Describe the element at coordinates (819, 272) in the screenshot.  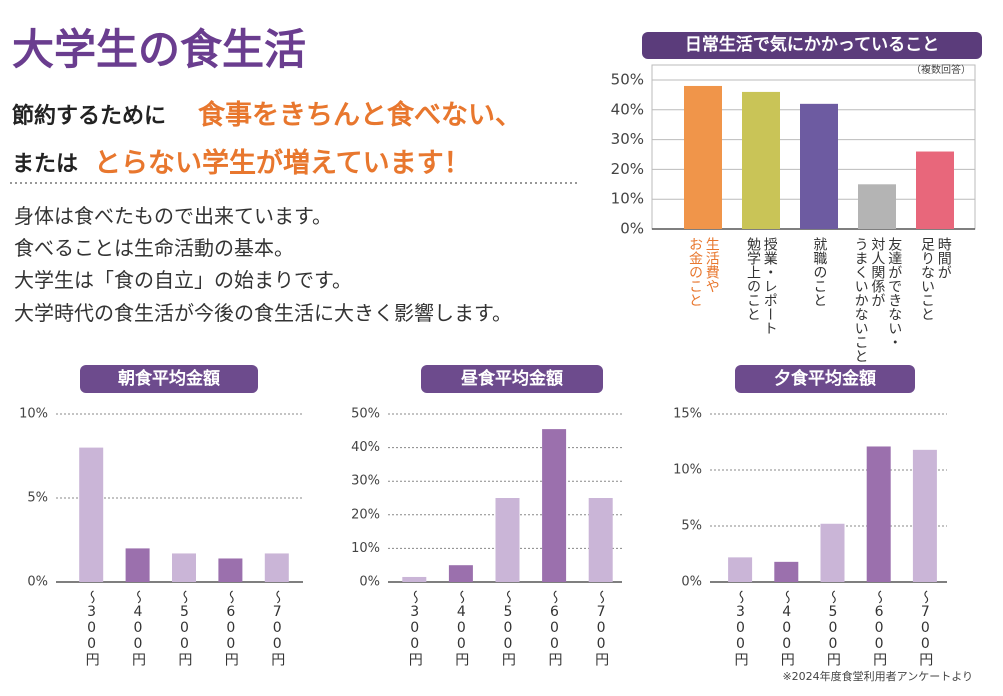
I see `x-tick-label: 就職のこと` at that location.